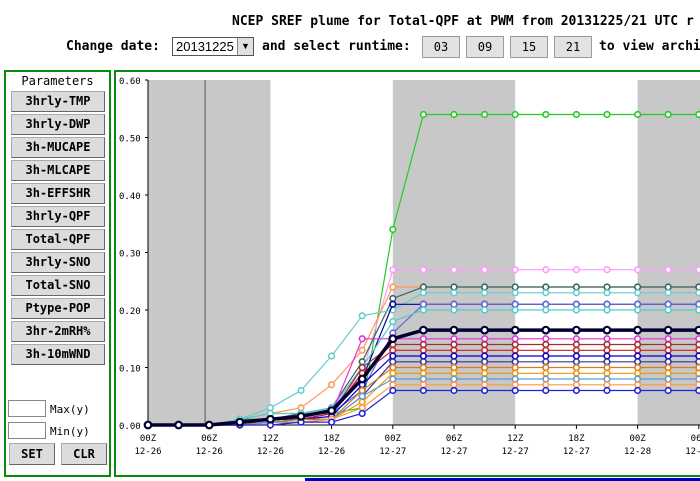  What do you see at coordinates (270, 452) in the screenshot?
I see `x-tick-label-date: 12-26` at bounding box center [270, 452].